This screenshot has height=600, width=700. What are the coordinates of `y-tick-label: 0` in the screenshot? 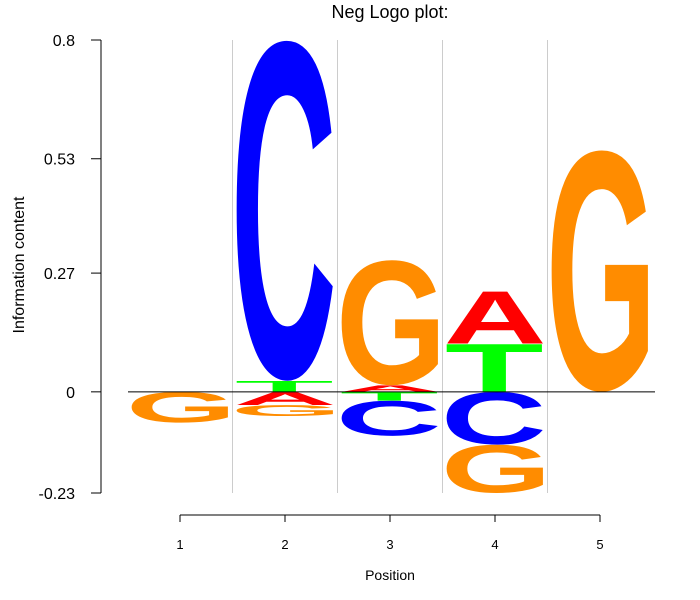 It's located at (70, 393).